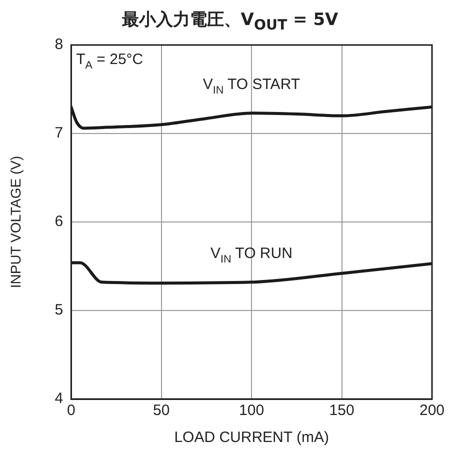  I want to click on x-tick-label: 0, so click(71, 411).